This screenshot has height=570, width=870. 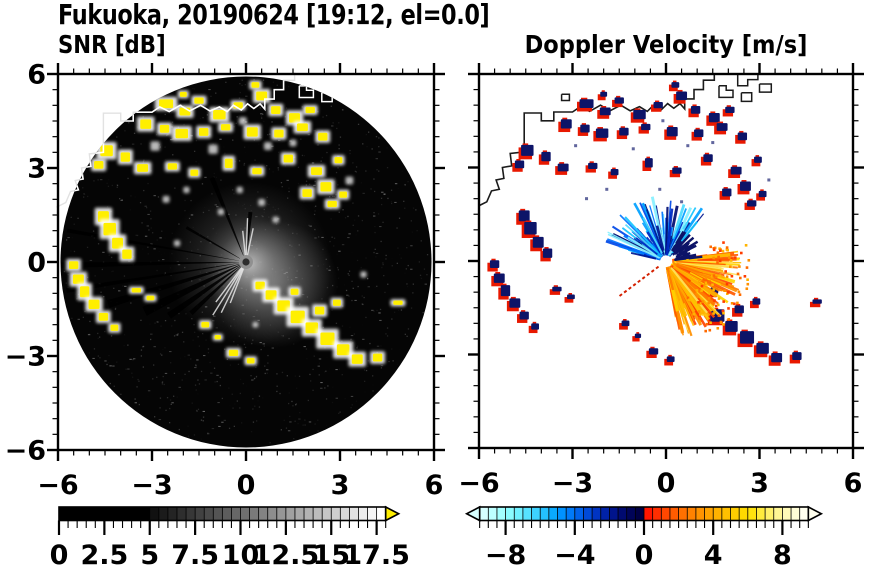 I want to click on snr-xtick-label: −3, so click(x=151, y=485).